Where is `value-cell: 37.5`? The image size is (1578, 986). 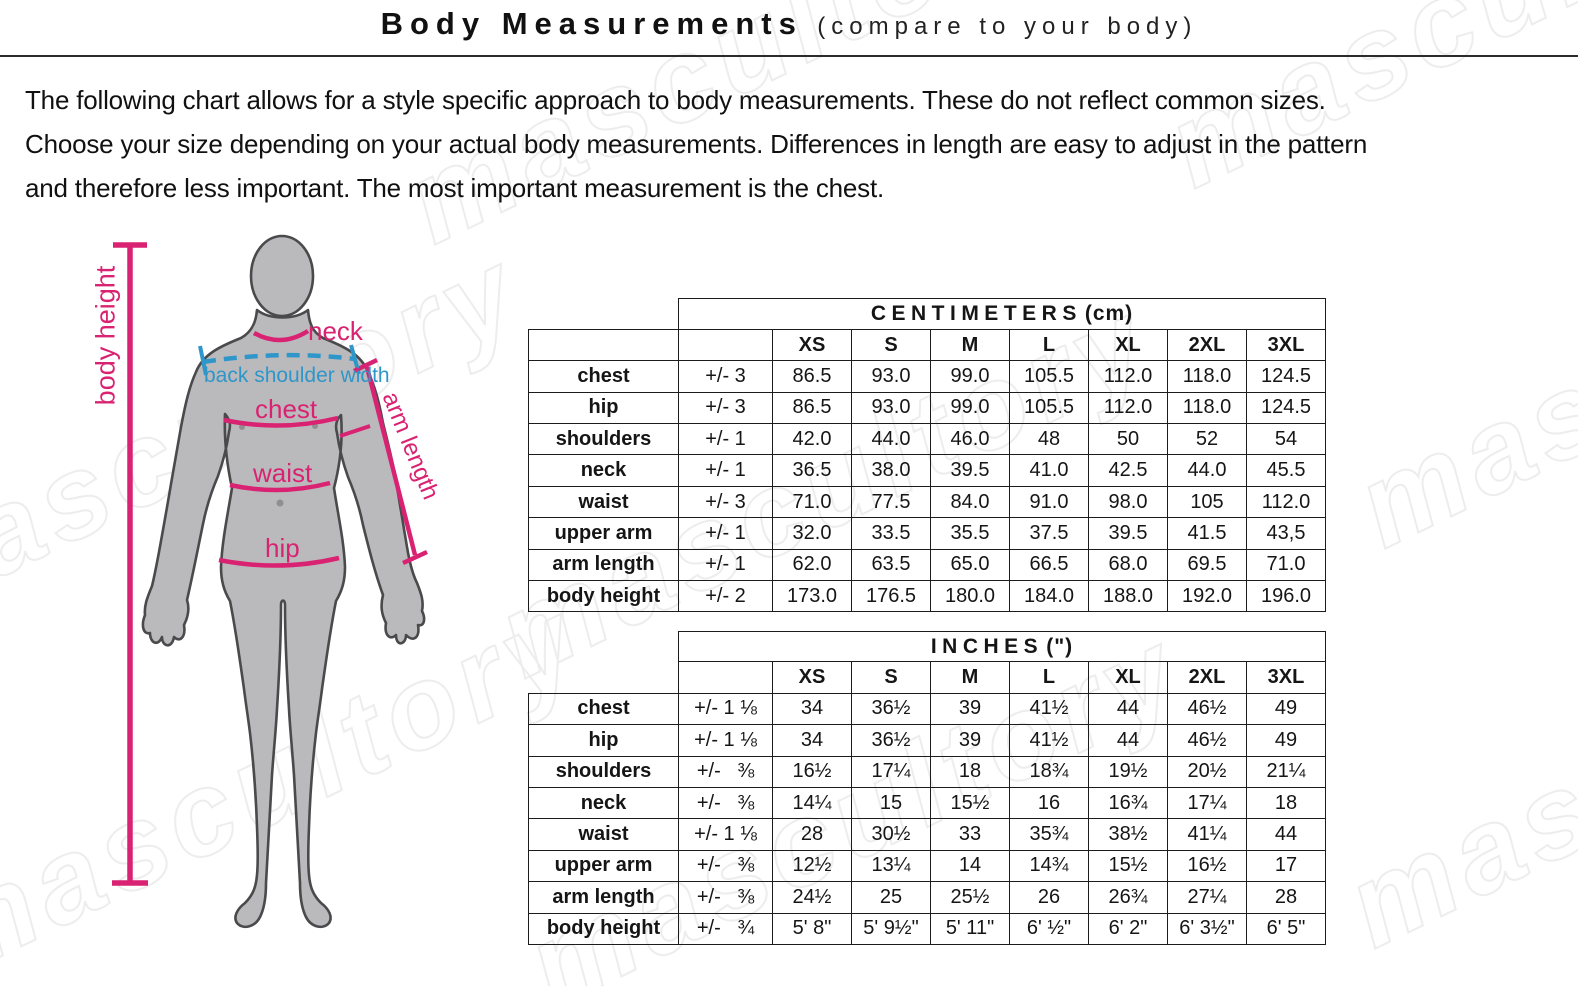
value-cell: 37.5 is located at coordinates (1049, 533).